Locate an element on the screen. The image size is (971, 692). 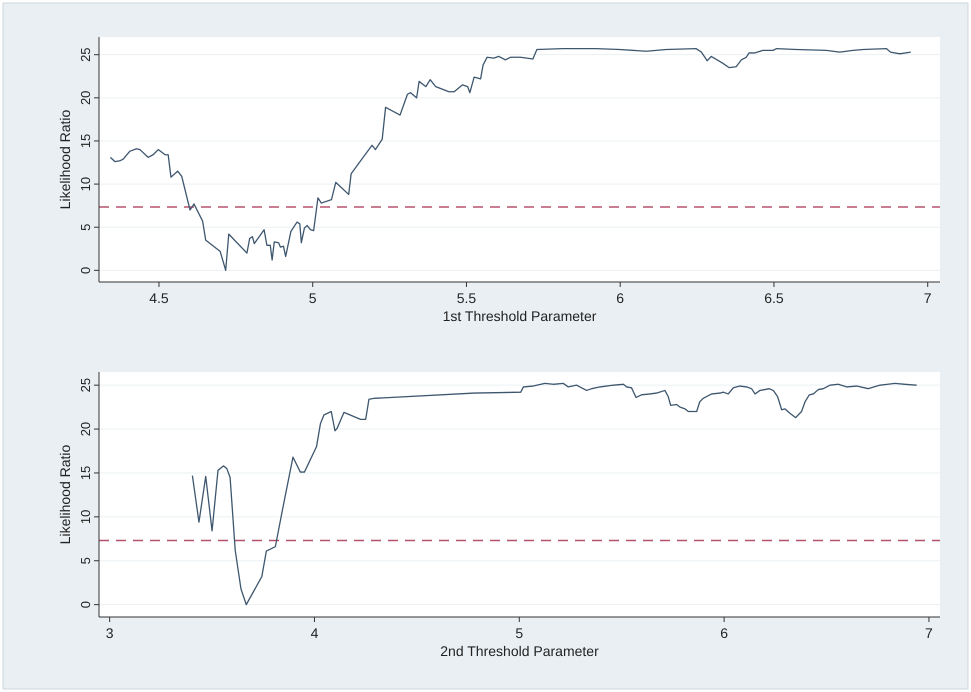
x-tick-label: 4 is located at coordinates (314, 633).